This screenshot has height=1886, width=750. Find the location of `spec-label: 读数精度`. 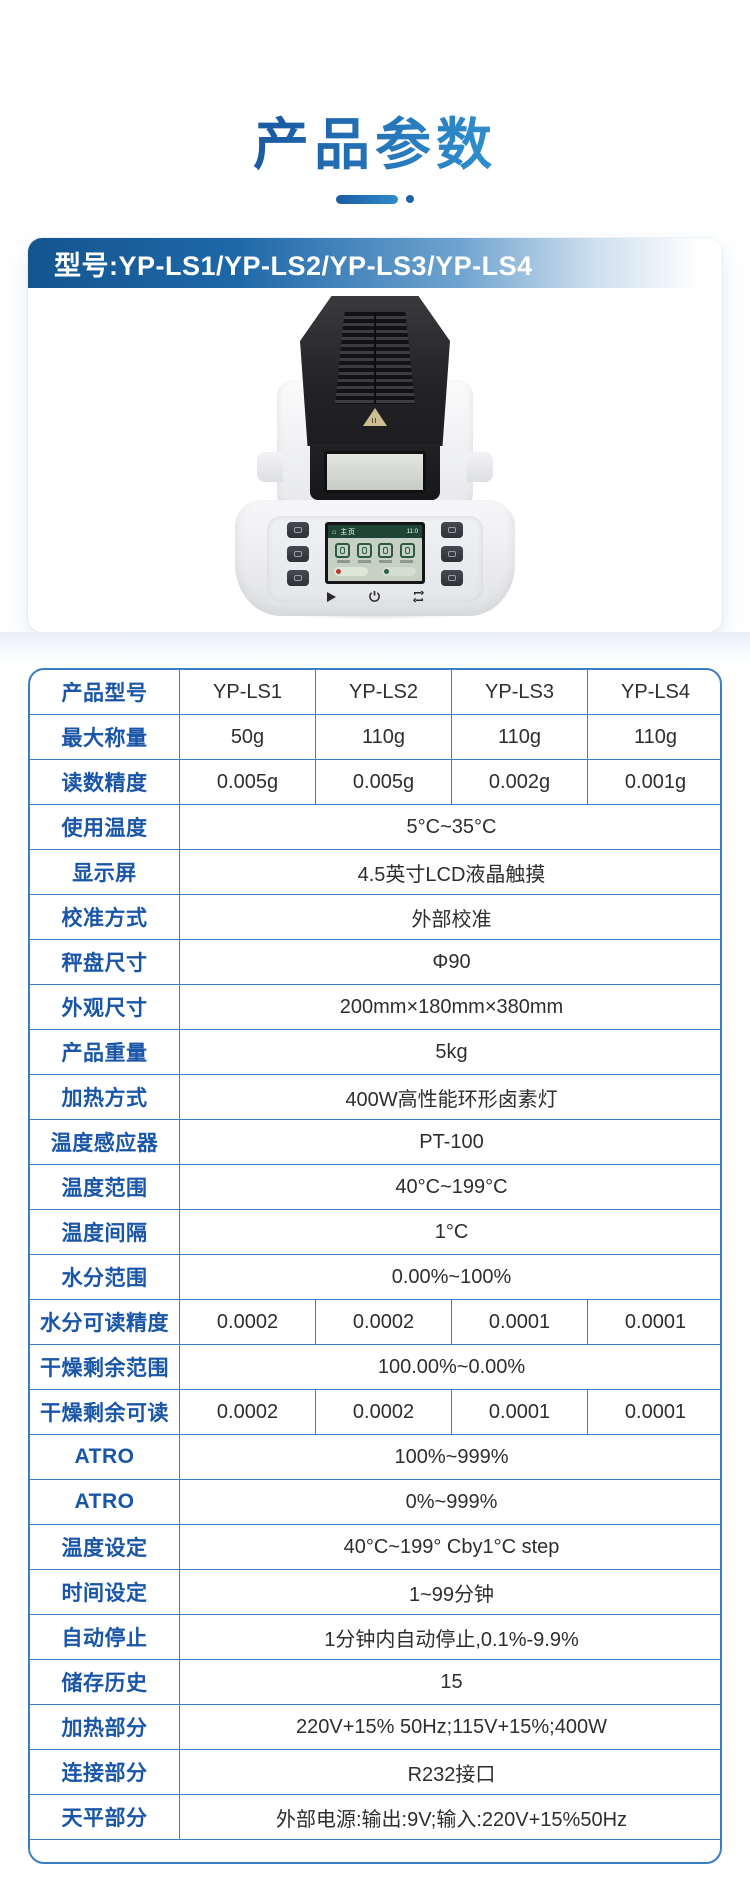

spec-label: 读数精度 is located at coordinates (105, 782).